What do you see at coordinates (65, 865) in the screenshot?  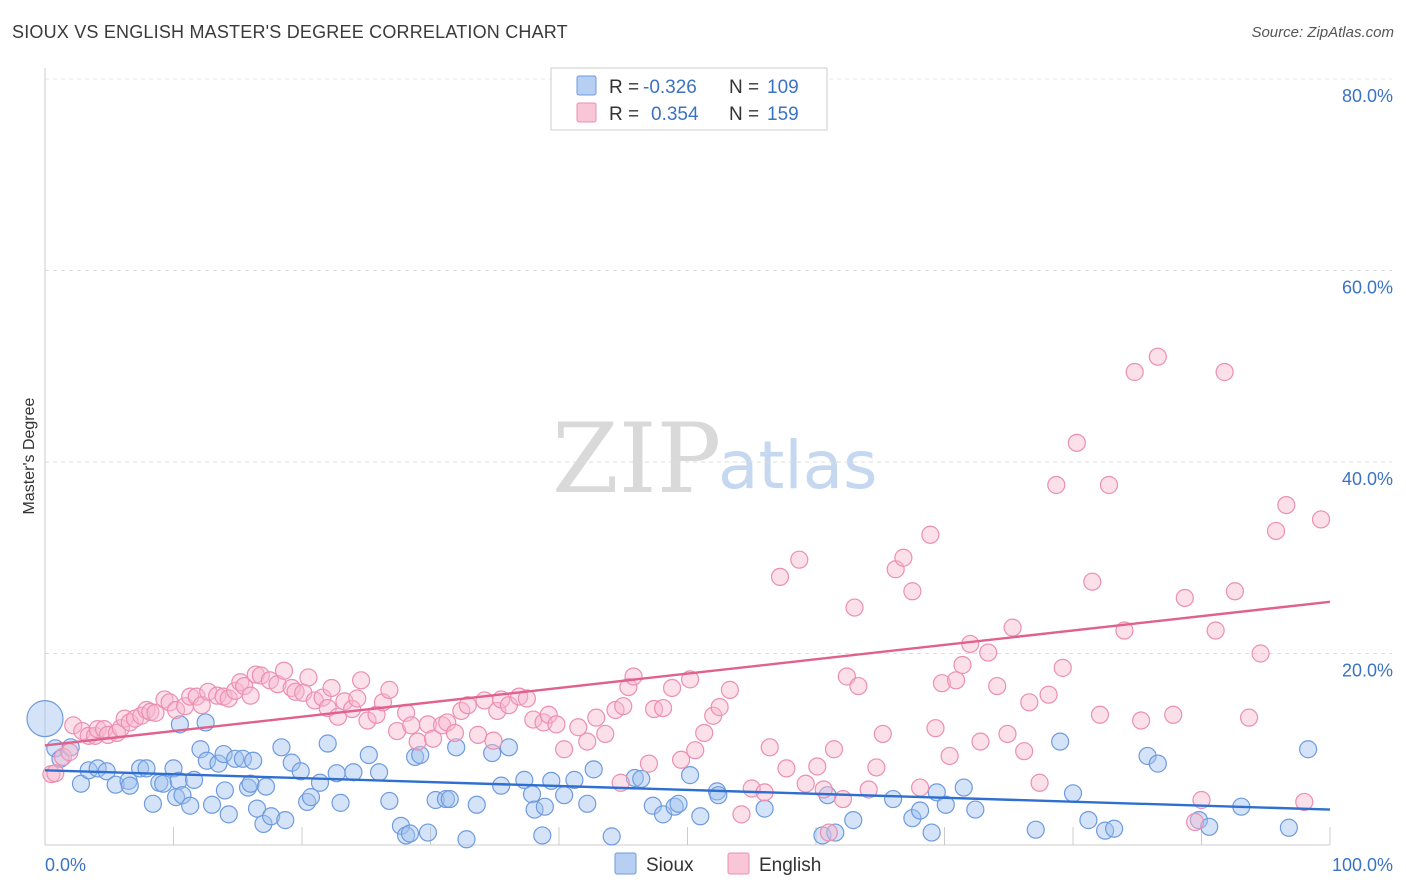 I see `x-tick-label: 0.0%` at bounding box center [65, 865].